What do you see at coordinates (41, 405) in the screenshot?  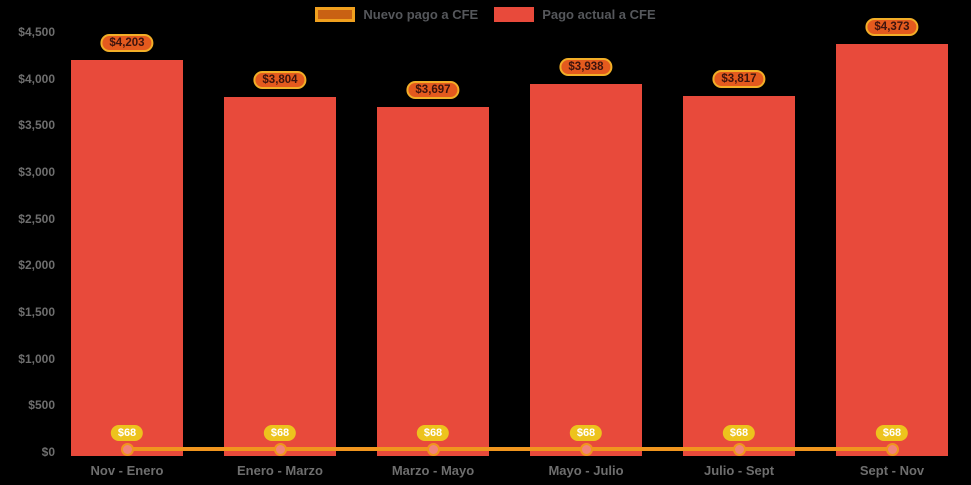 I see `y-axis-tick-label: $500` at bounding box center [41, 405].